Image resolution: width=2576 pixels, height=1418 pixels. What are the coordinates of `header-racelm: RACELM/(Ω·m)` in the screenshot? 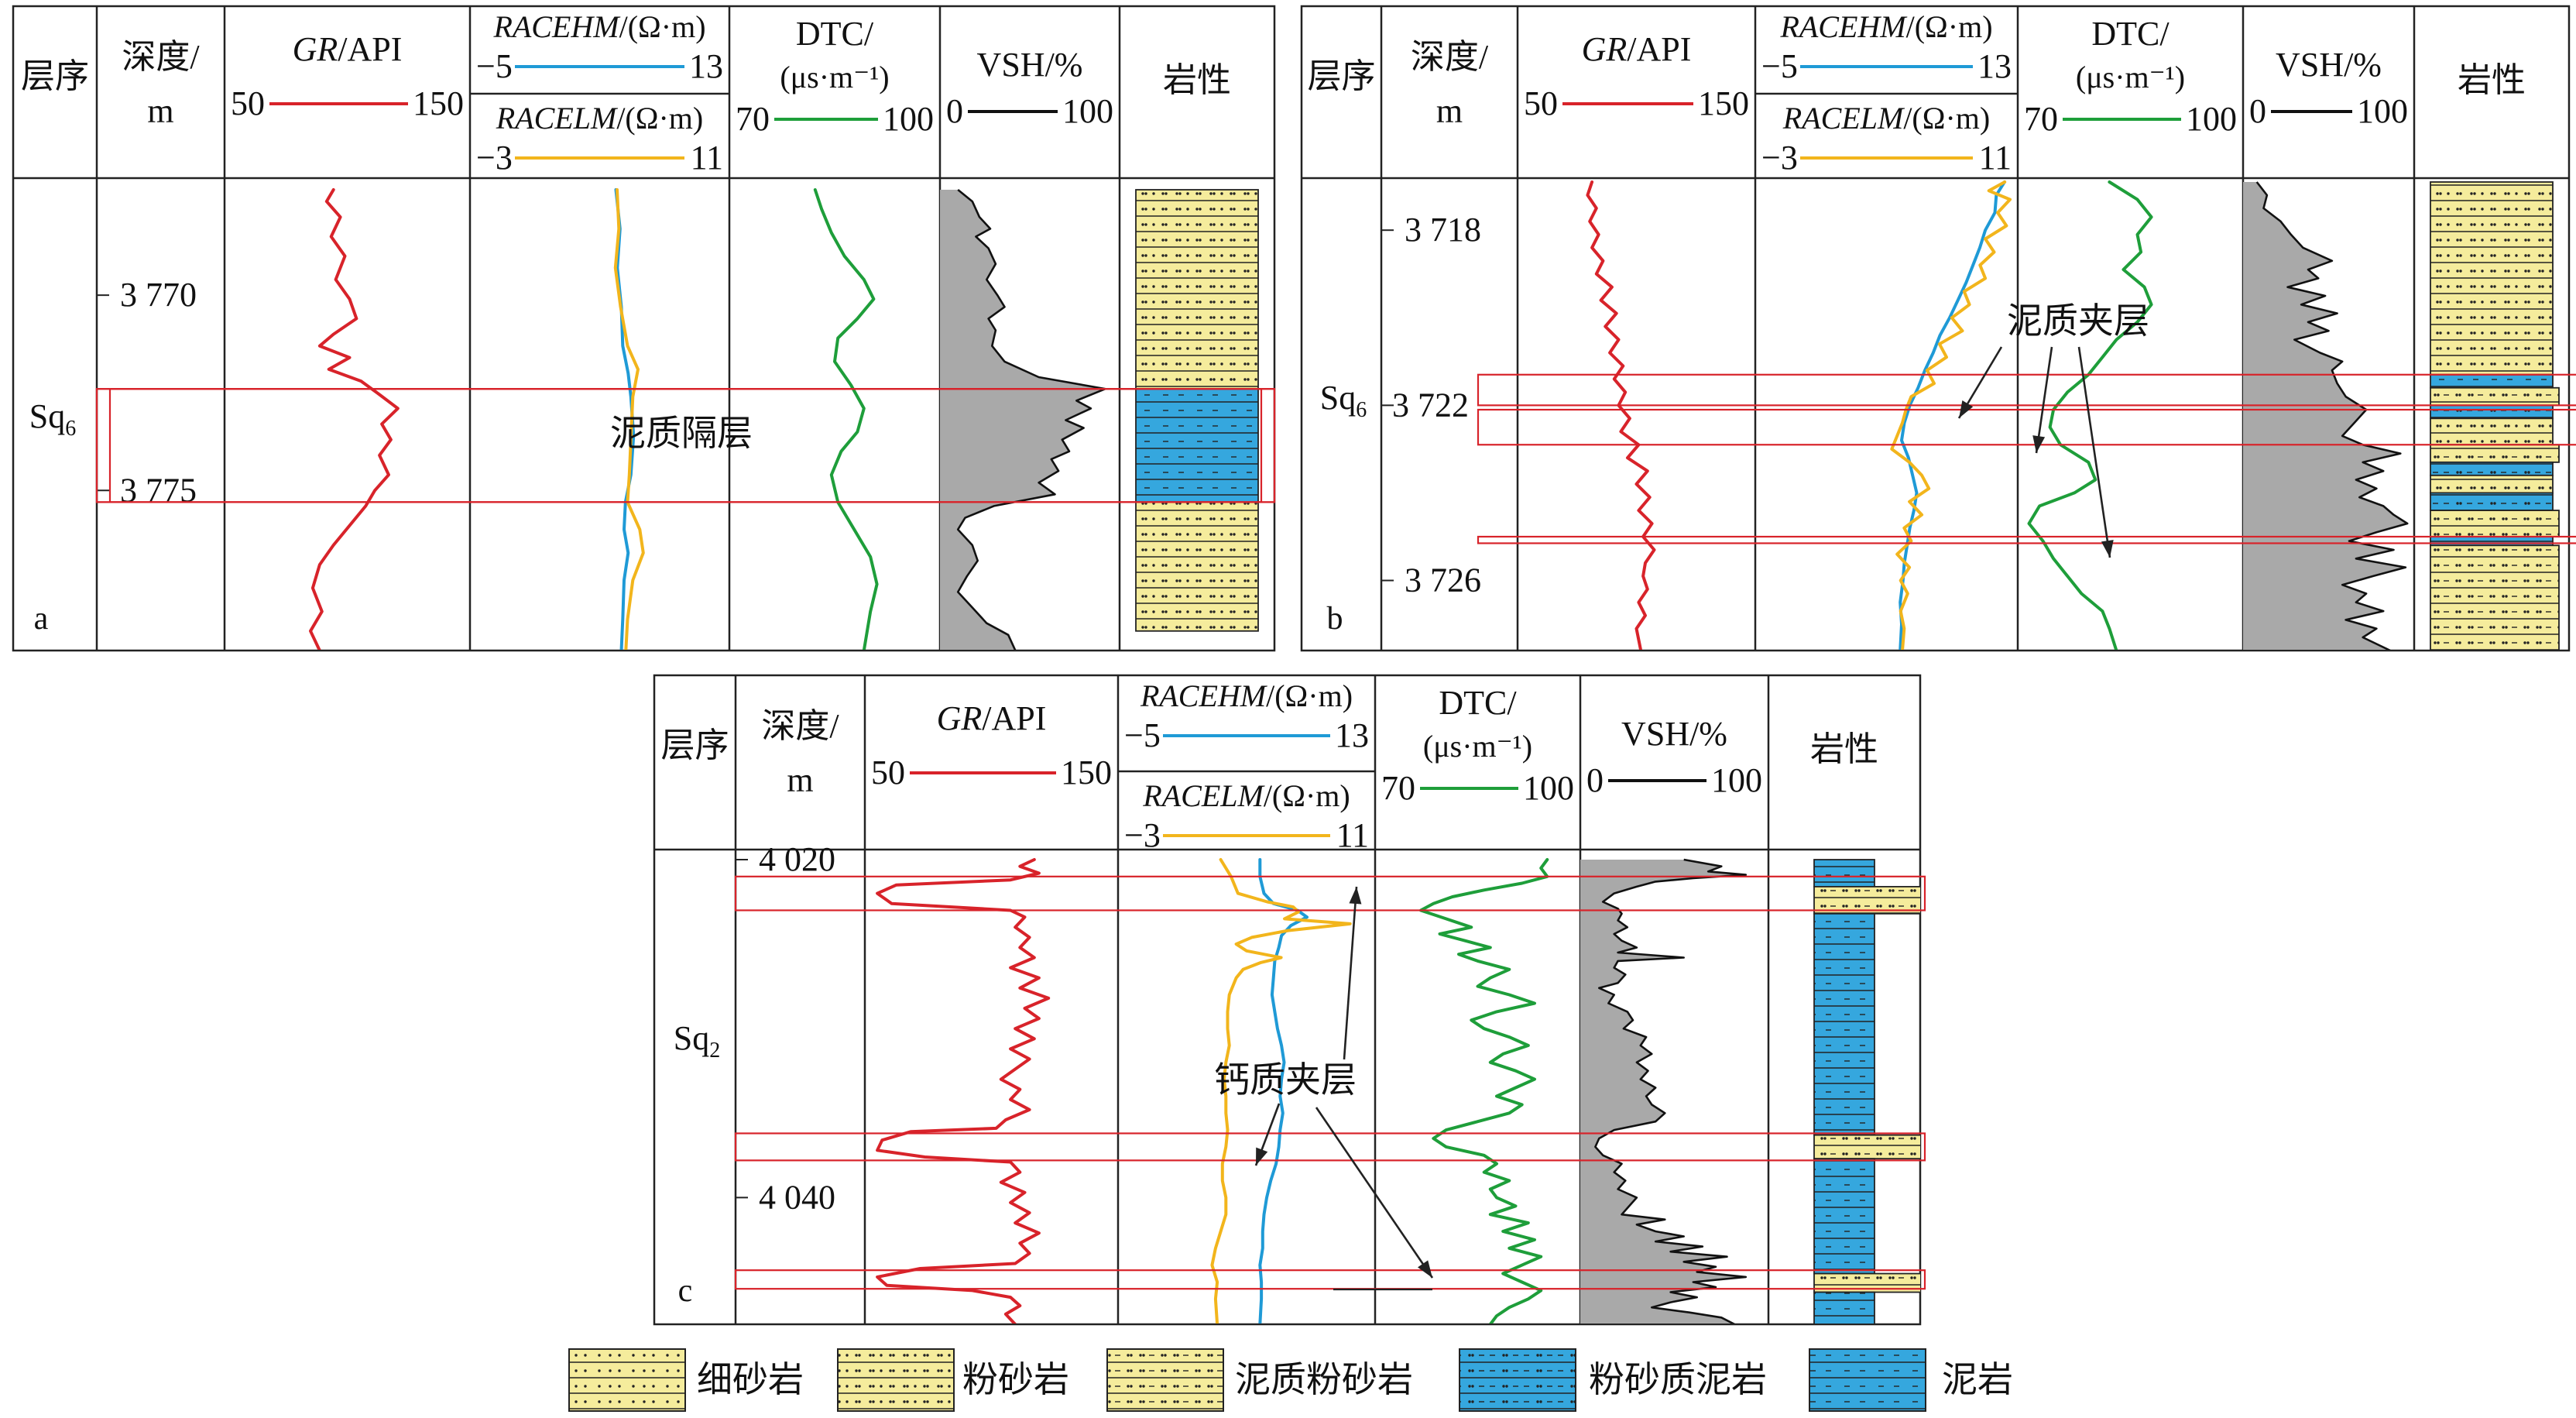 It's located at (1886, 118).